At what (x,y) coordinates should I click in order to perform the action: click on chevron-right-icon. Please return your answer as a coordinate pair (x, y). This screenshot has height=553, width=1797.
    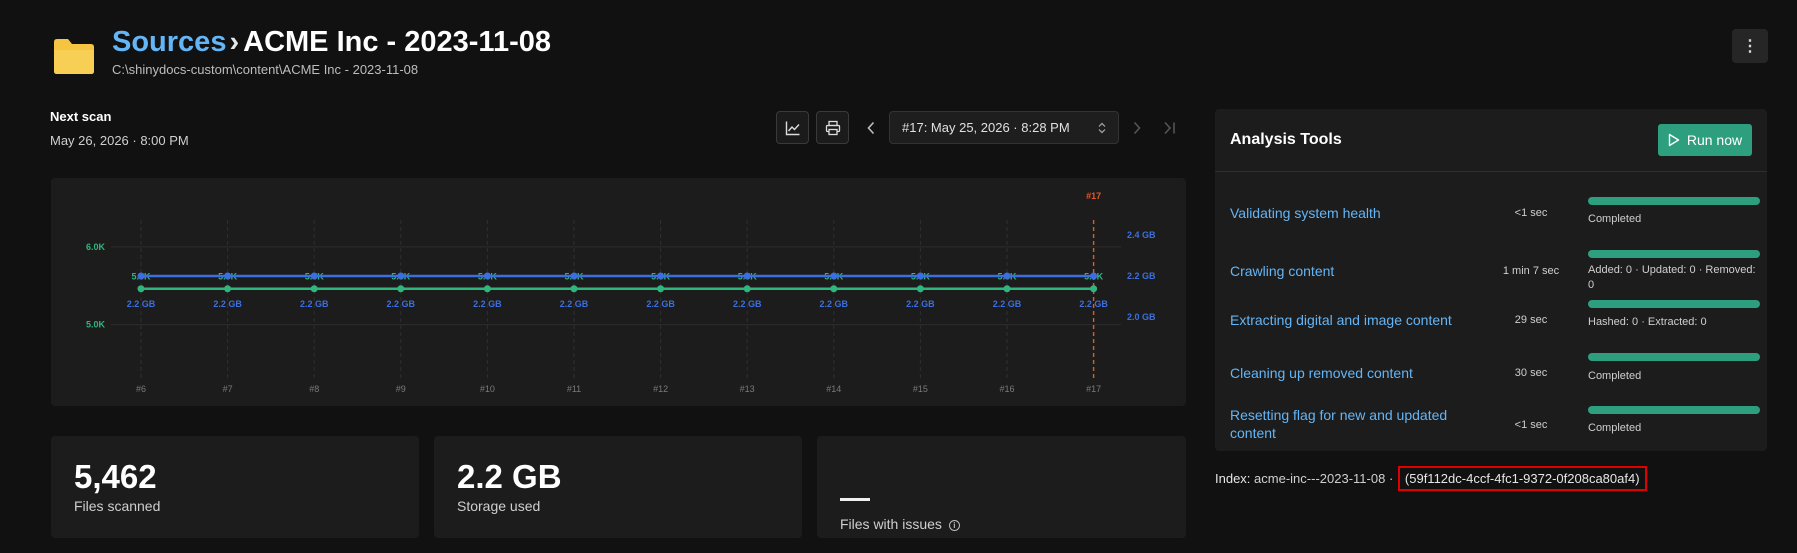
    Looking at the image, I should click on (1137, 128).